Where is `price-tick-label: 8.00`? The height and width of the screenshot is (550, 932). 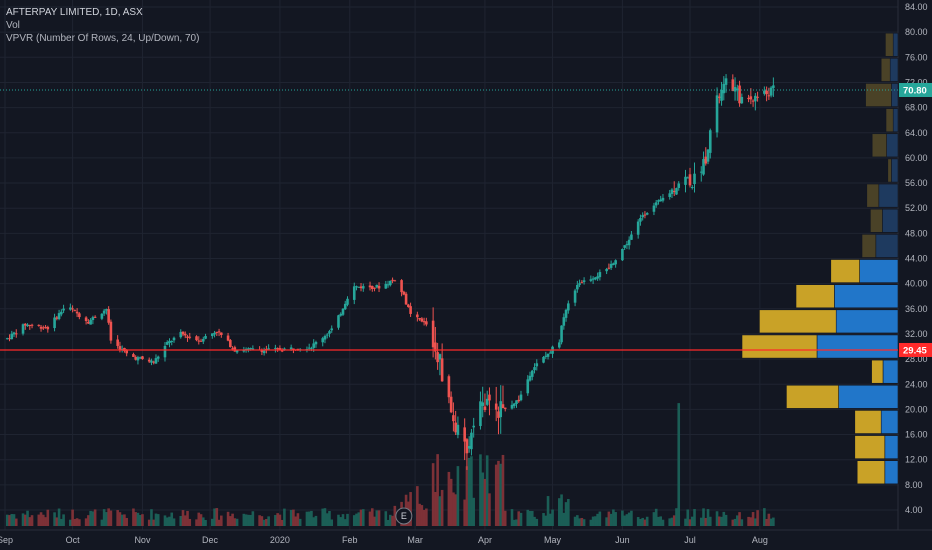 price-tick-label: 8.00 is located at coordinates (914, 485).